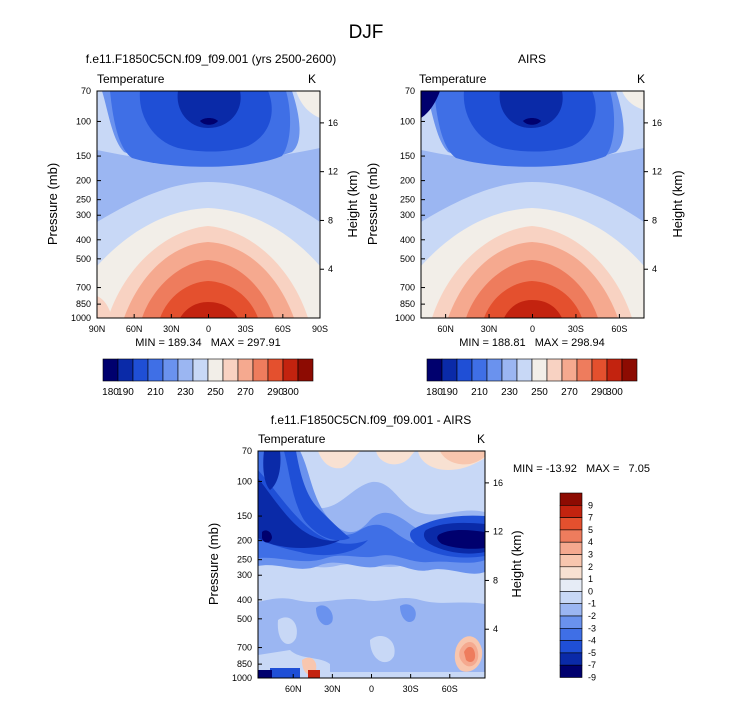 This screenshot has height=703, width=733. I want to click on y2-tick-label: 4, so click(654, 269).